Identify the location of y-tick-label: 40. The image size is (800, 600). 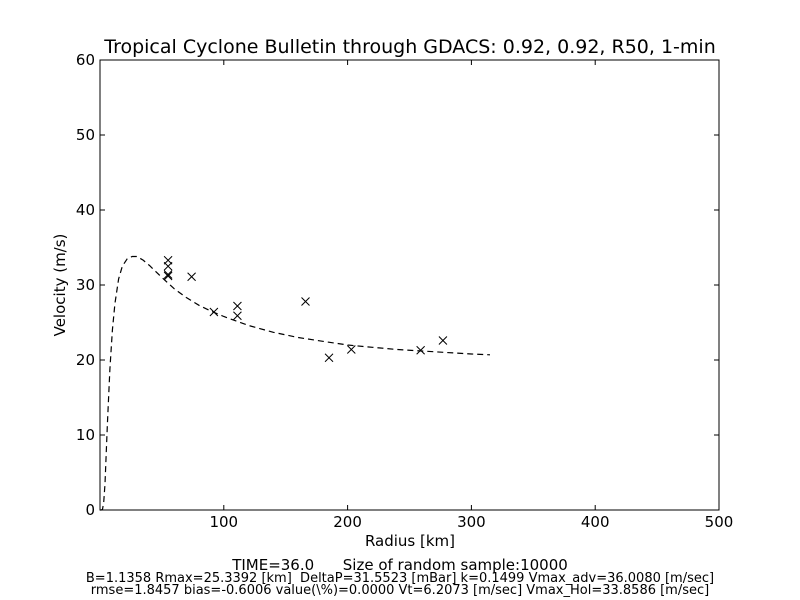
(85, 210).